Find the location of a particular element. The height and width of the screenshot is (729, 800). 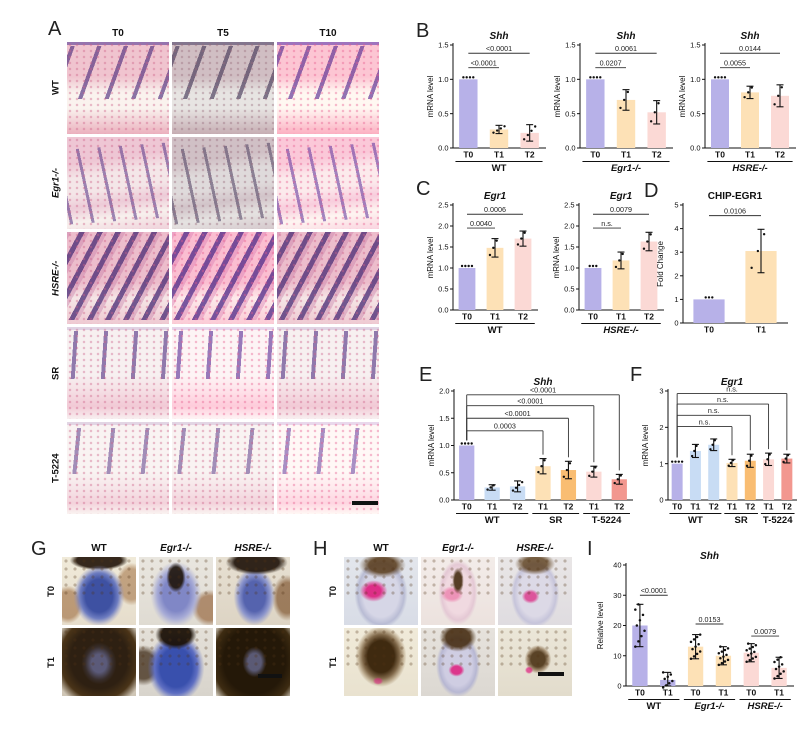

svg-text: Relative level is located at coordinates (600, 625).